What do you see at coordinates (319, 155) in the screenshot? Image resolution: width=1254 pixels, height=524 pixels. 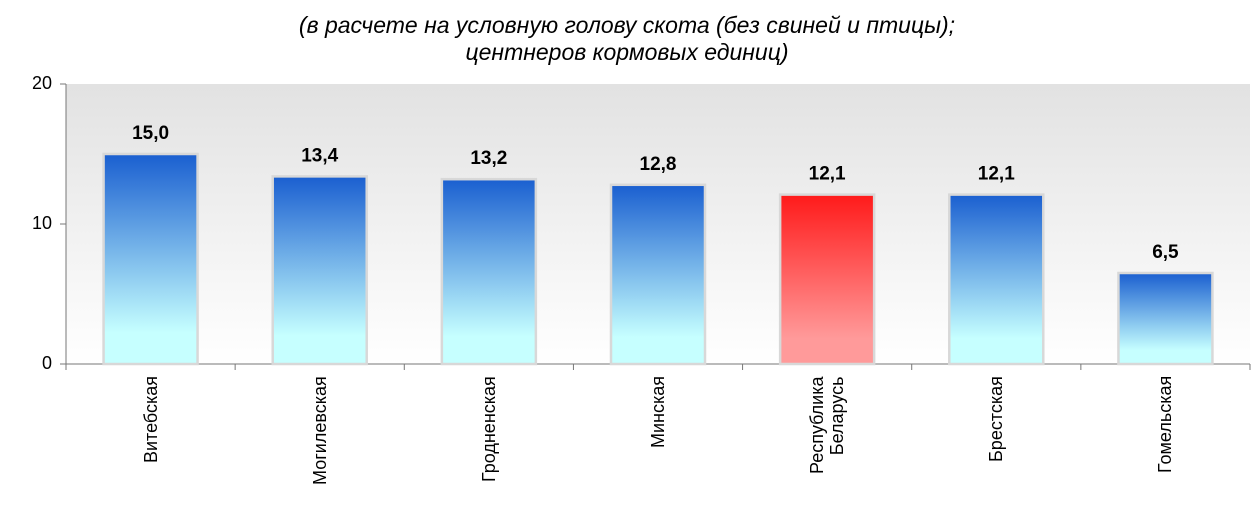 I see `value-label: 13,4` at bounding box center [319, 155].